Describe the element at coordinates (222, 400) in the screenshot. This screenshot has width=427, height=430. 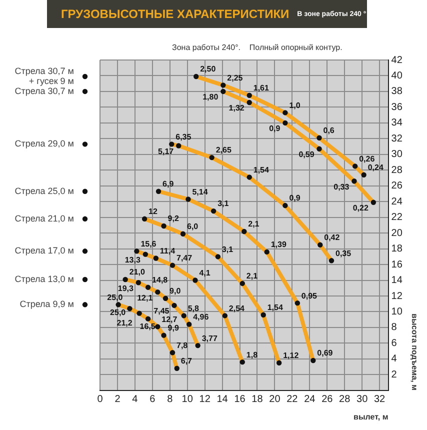
I see `x-tick-label: 14` at that location.